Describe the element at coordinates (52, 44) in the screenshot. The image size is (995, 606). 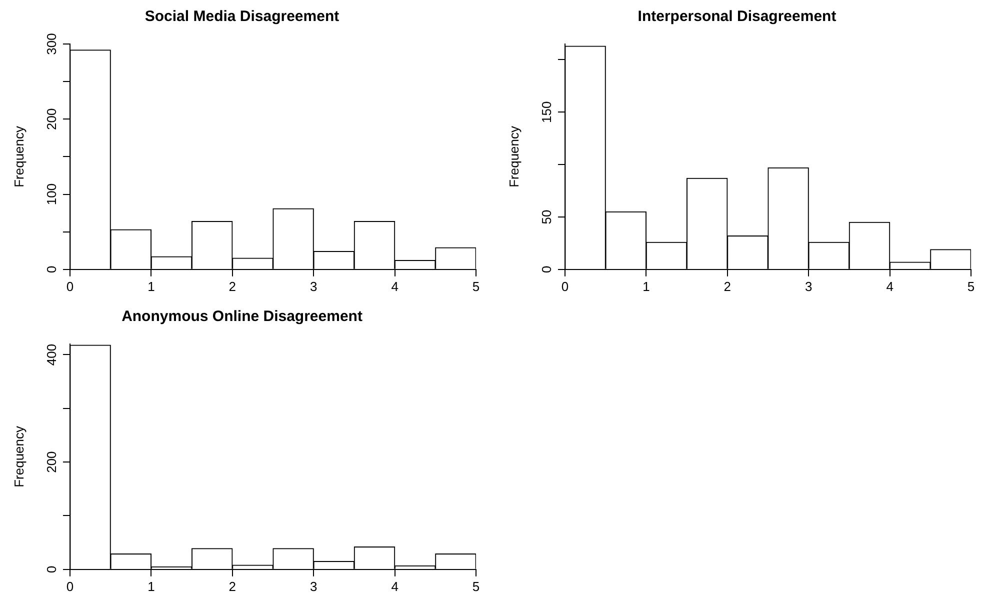
I see `y-tick-label: 300` at that location.